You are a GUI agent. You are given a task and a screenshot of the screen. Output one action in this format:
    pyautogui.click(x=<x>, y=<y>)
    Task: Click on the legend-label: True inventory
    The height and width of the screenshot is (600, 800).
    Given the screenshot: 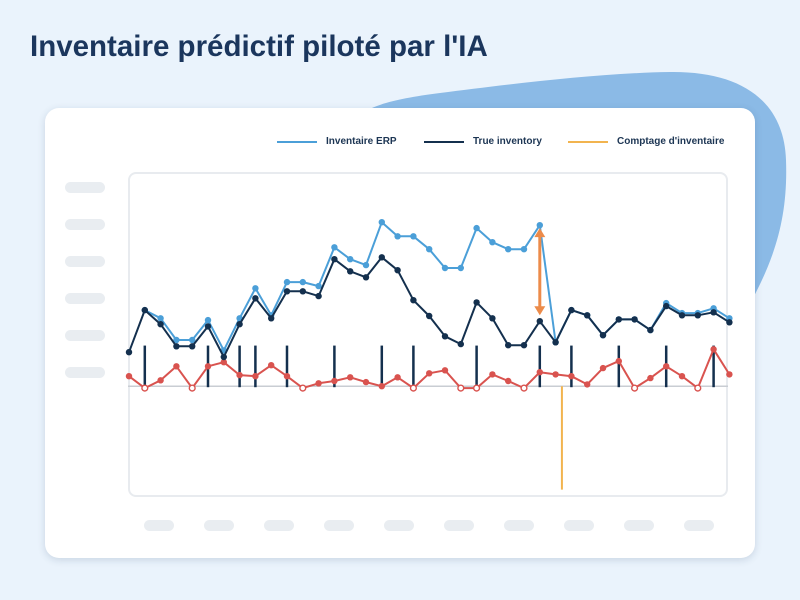 What is the action you would take?
    pyautogui.click(x=507, y=141)
    